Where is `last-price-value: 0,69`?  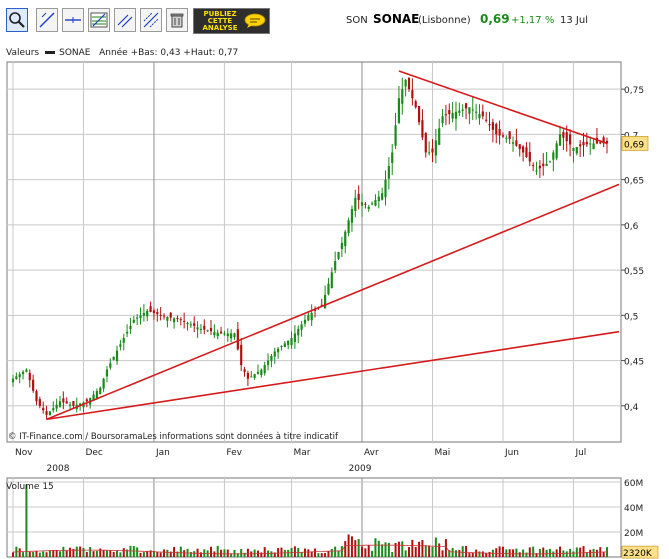 last-price-value: 0,69 is located at coordinates (634, 145).